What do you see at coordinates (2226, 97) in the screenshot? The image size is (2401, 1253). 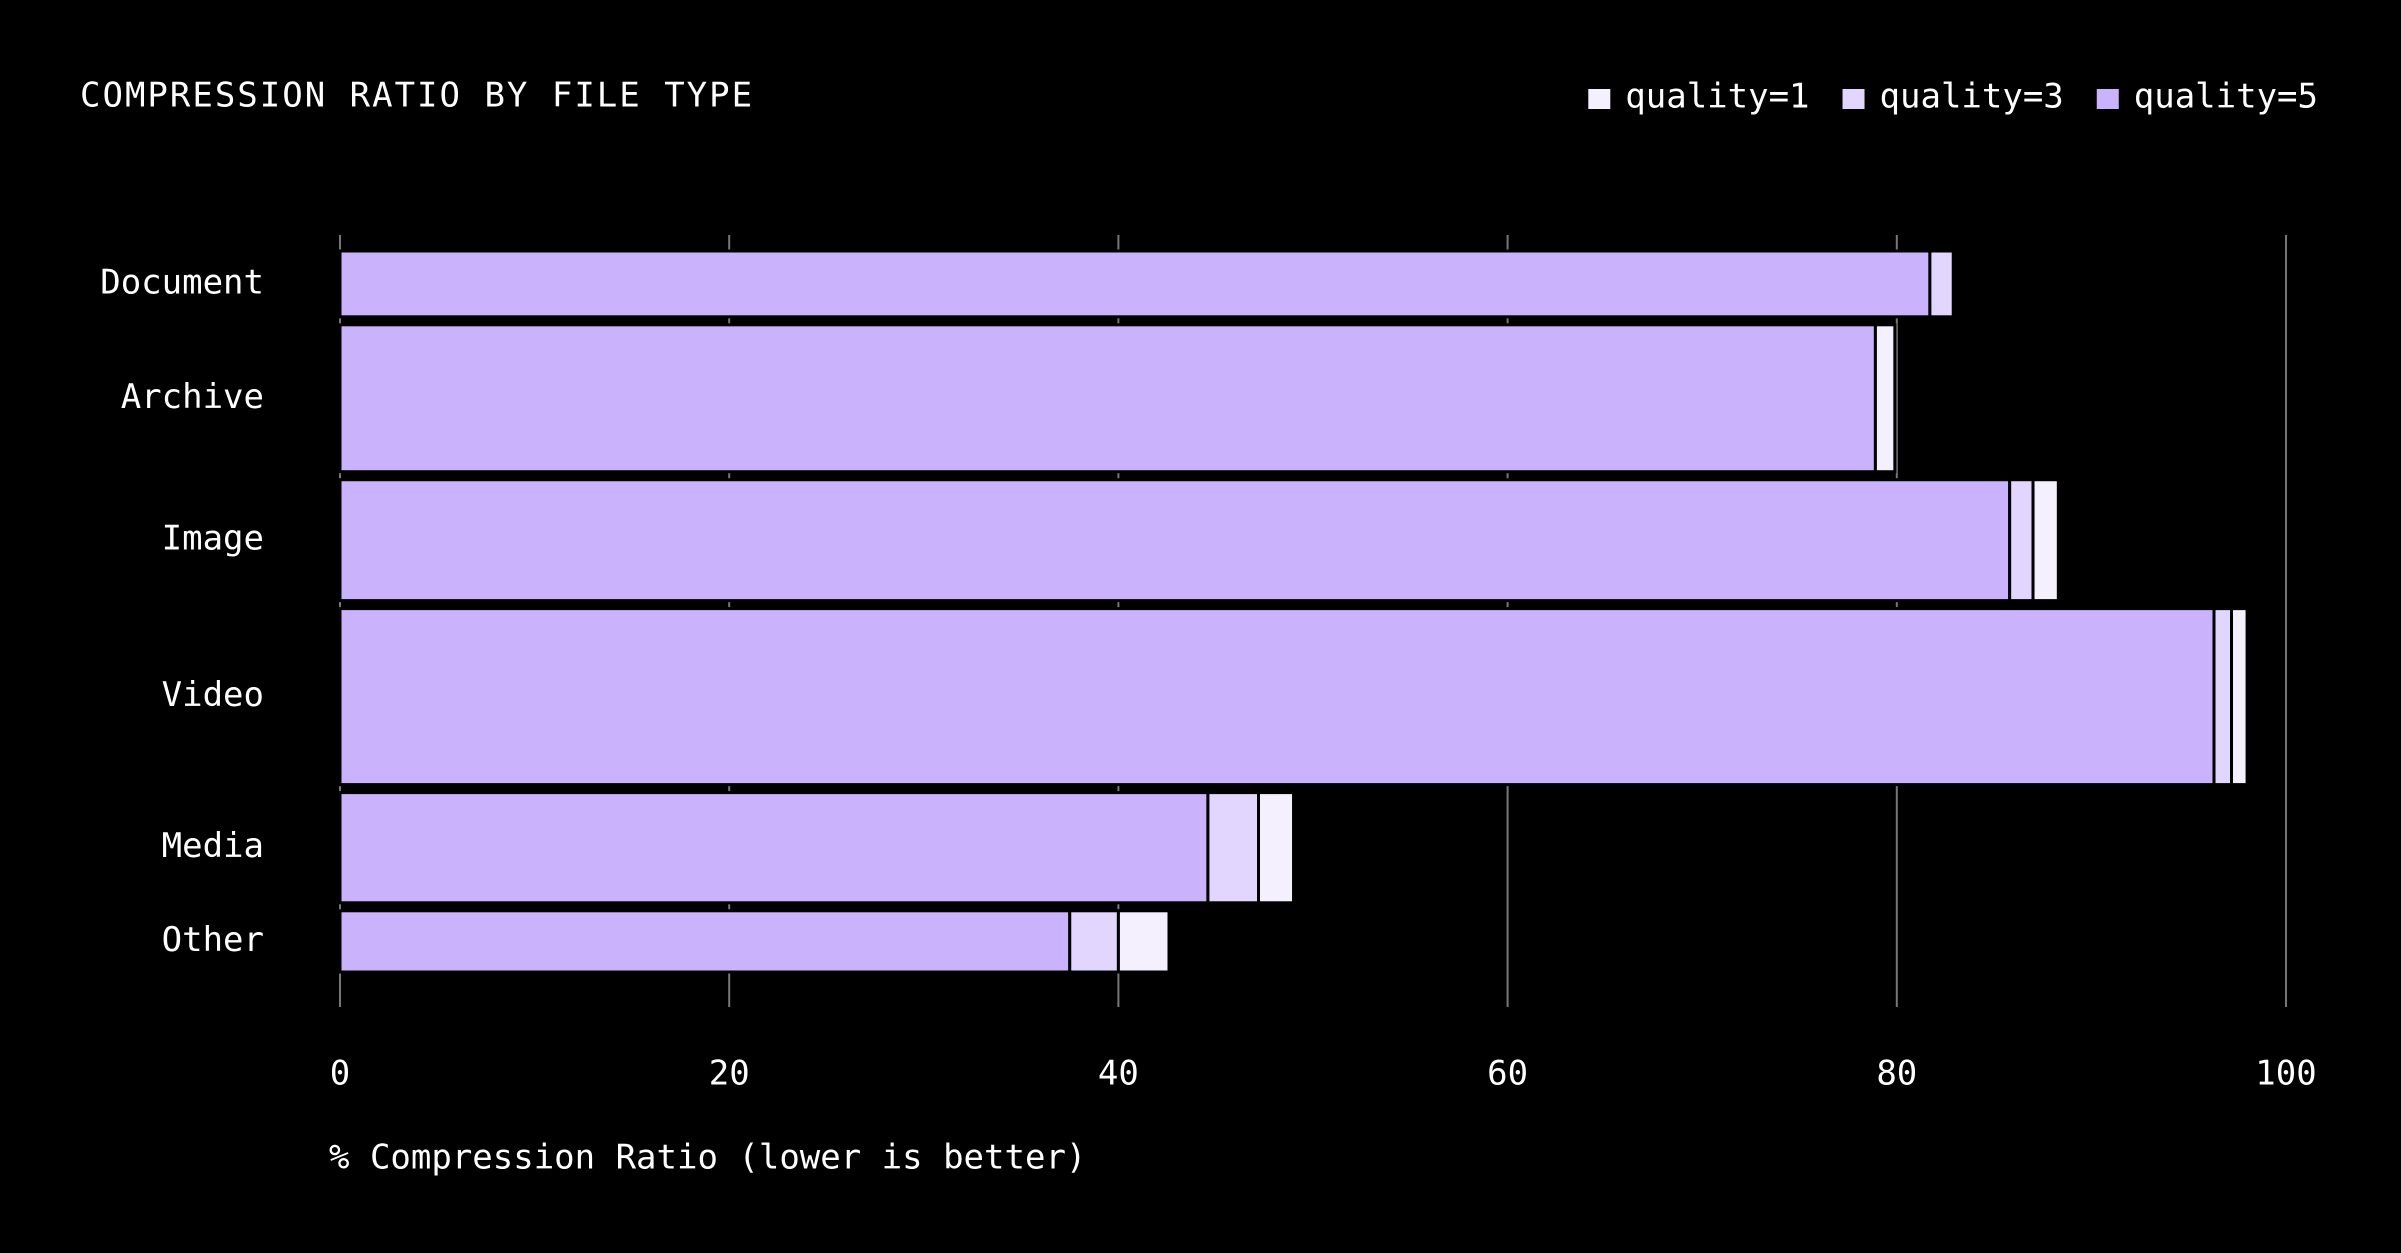 I see `legend-label: quality=5` at bounding box center [2226, 97].